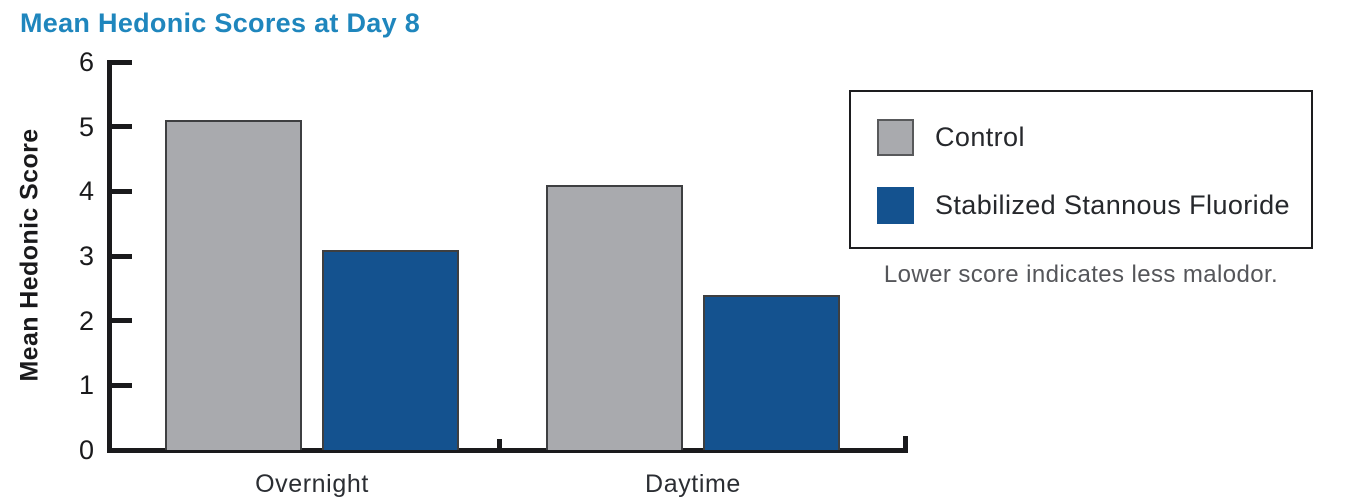  I want to click on page-title: Mean Hedonic Scores at Day 8, so click(220, 23).